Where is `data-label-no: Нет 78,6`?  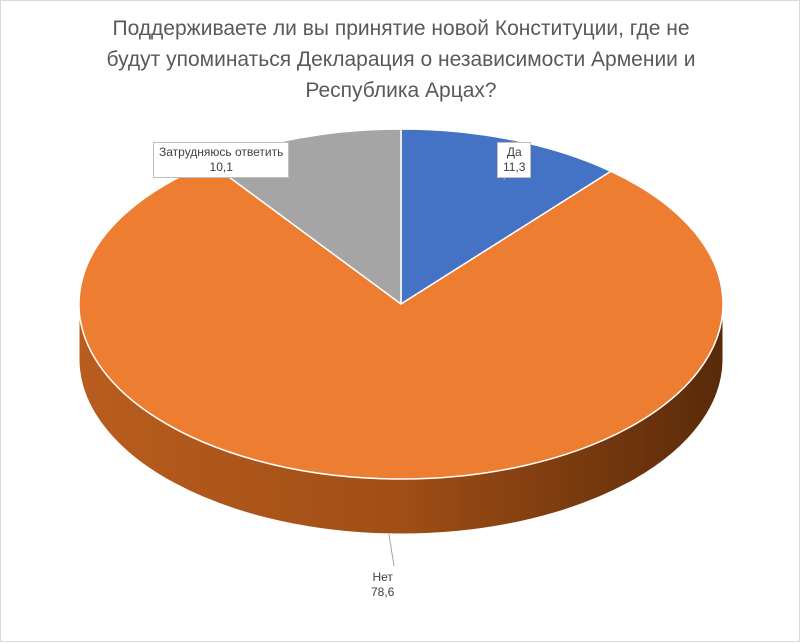
data-label-no: Нет 78,6 is located at coordinates (383, 585).